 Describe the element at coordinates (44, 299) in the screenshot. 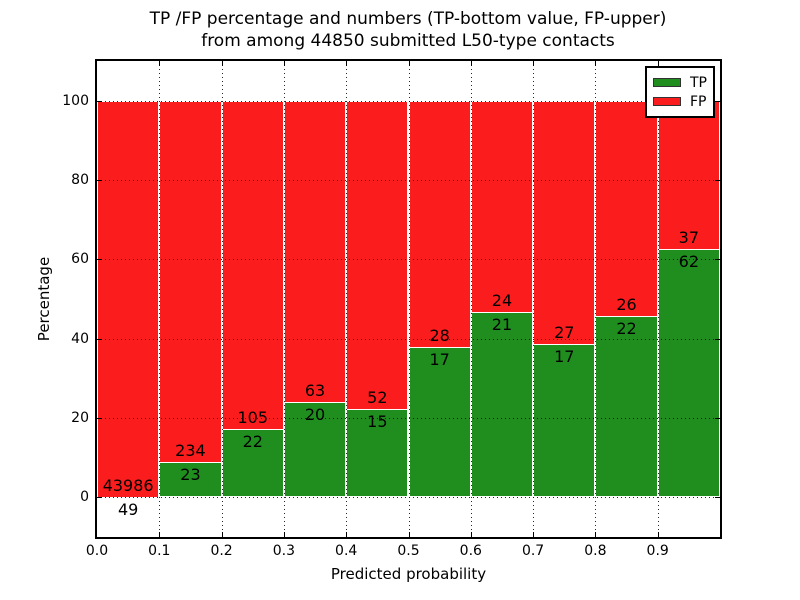

I see `y-axis-title: Percentage` at that location.